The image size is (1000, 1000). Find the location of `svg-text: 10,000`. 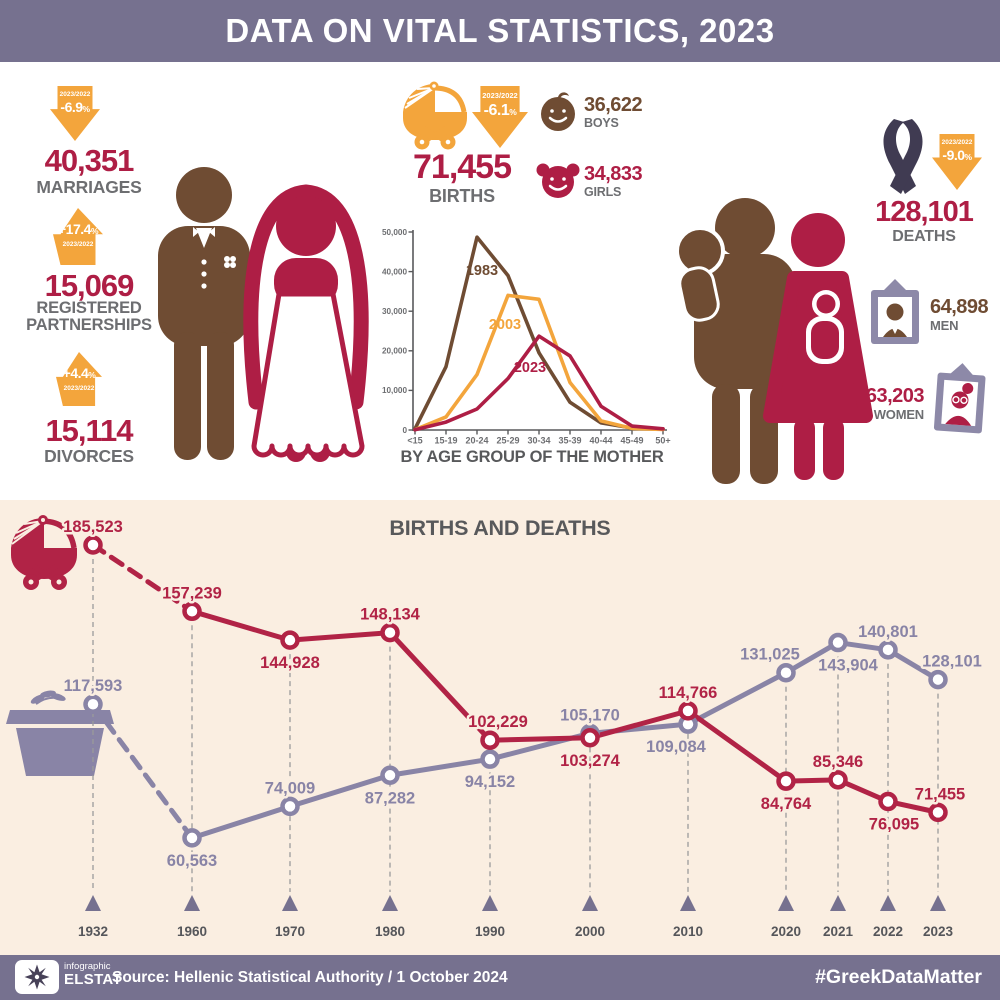

svg-text: 10,000 is located at coordinates (394, 390).